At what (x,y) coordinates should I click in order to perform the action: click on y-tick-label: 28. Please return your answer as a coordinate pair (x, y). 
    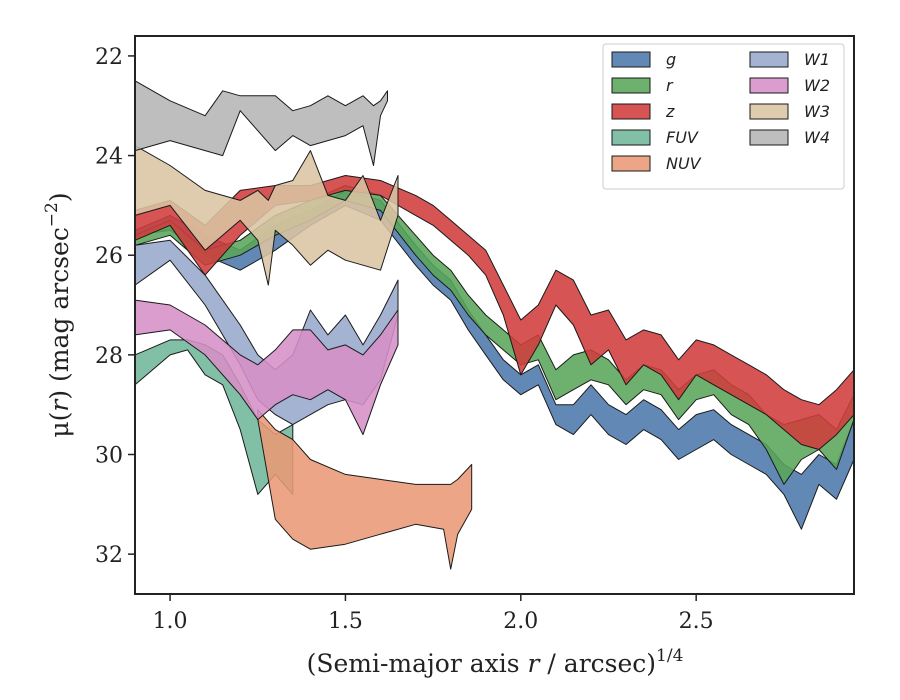
    Looking at the image, I should click on (109, 356).